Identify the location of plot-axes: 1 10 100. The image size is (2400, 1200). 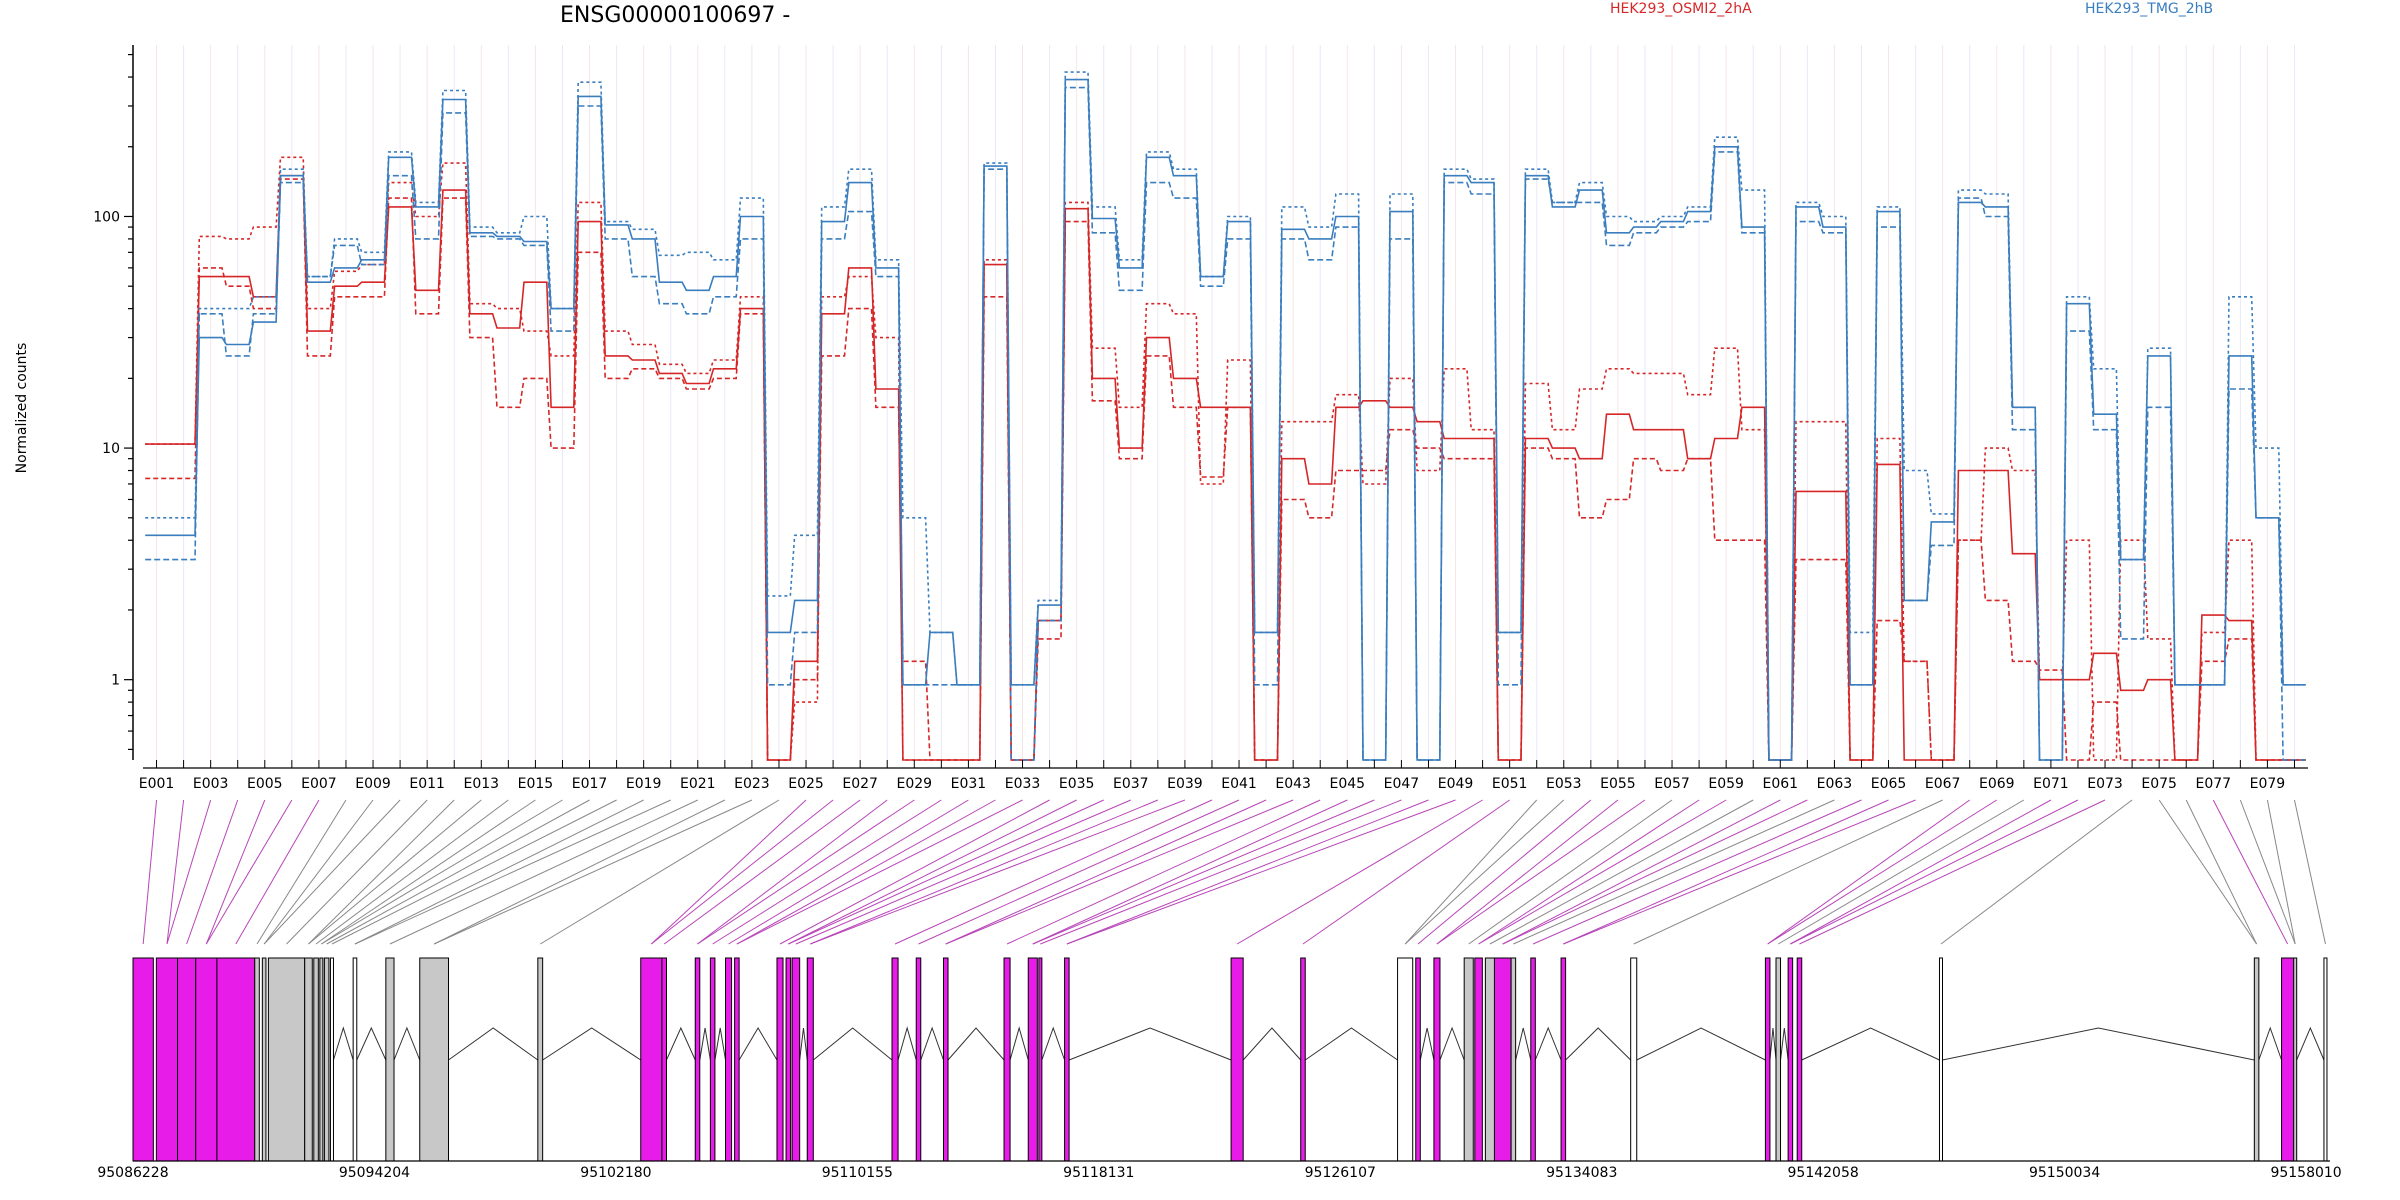
(113, 402).